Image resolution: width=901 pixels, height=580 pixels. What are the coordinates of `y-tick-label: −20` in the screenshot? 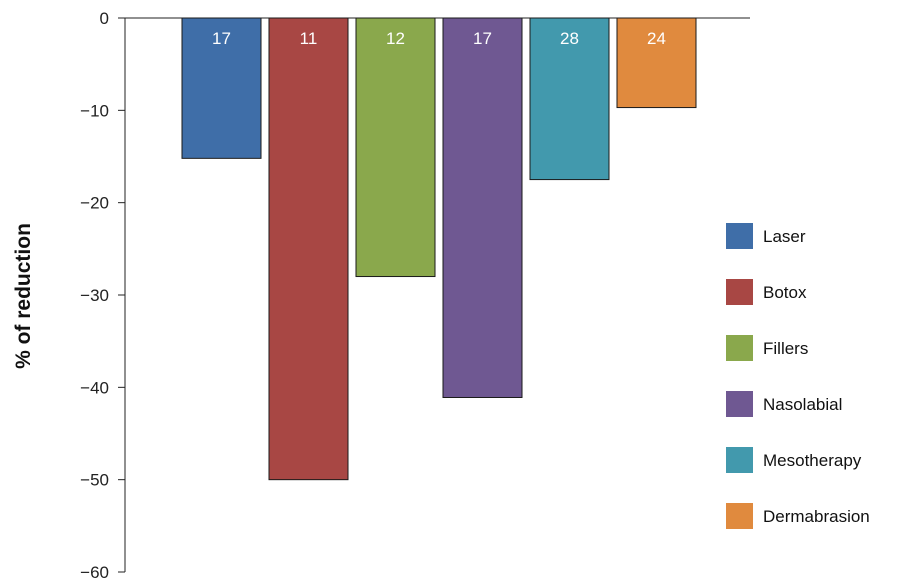 It's located at (94, 203).